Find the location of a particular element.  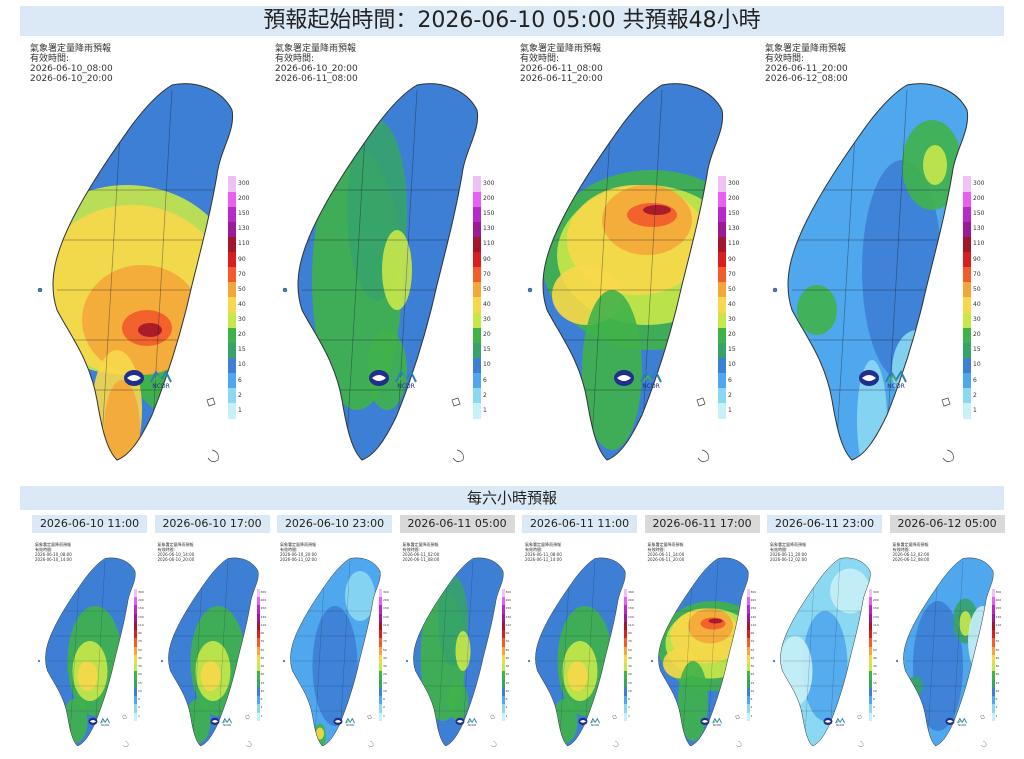

scale-label: 1 is located at coordinates (485, 410).